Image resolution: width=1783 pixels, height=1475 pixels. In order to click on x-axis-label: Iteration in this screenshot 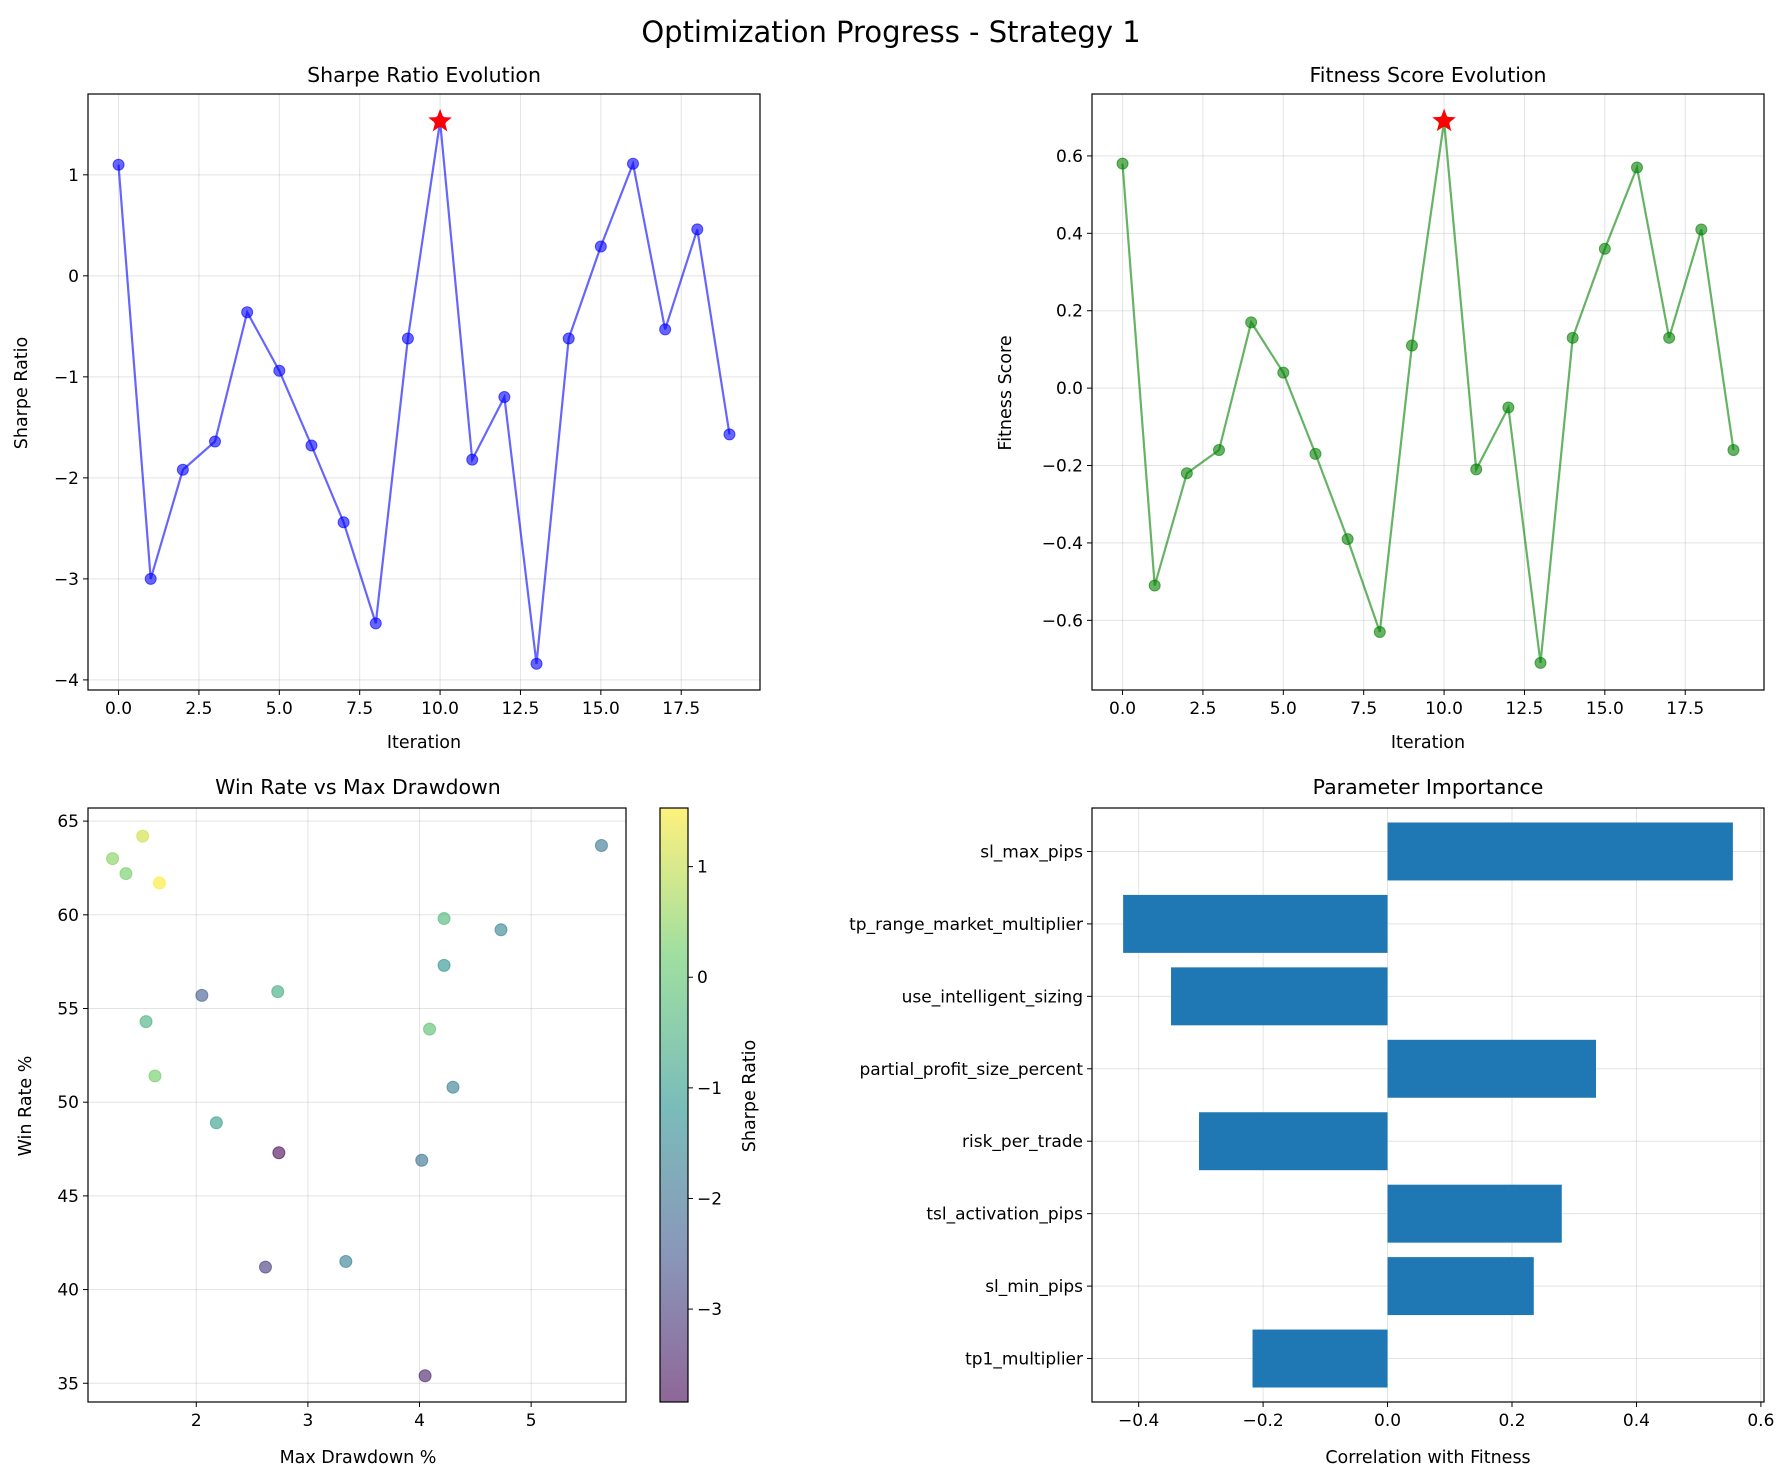, I will do `click(424, 743)`.